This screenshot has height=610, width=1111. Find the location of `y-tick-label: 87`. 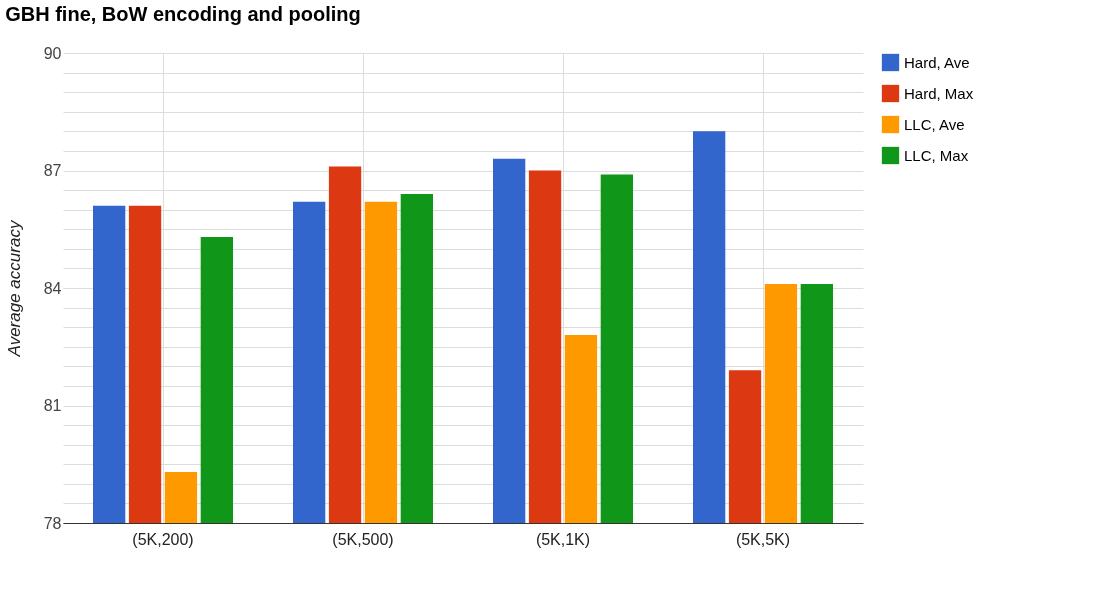

y-tick-label: 87 is located at coordinates (52, 170).